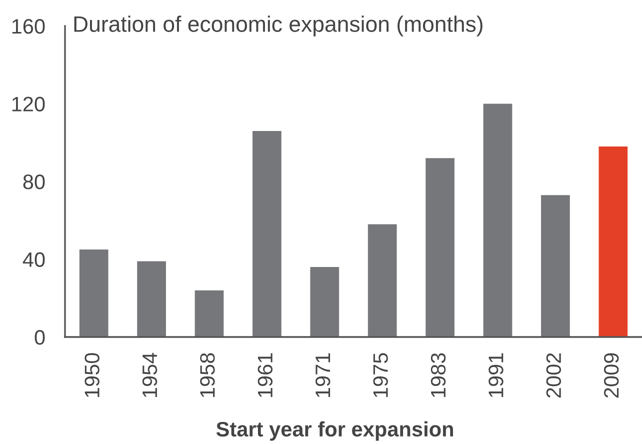 Image resolution: width=642 pixels, height=444 pixels. I want to click on y-axis-title: Duration of economic expansion (months), so click(278, 26).